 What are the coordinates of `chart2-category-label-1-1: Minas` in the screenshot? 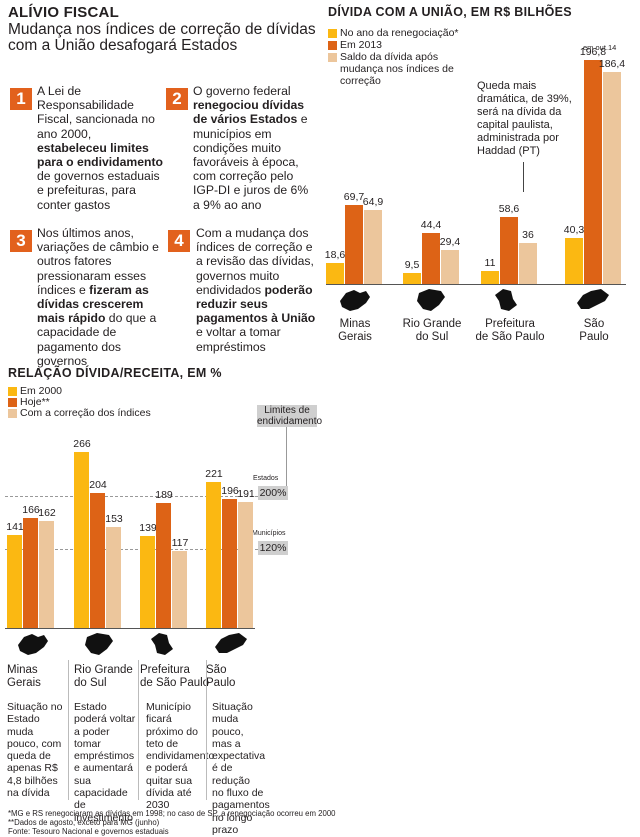 It's located at (22, 670).